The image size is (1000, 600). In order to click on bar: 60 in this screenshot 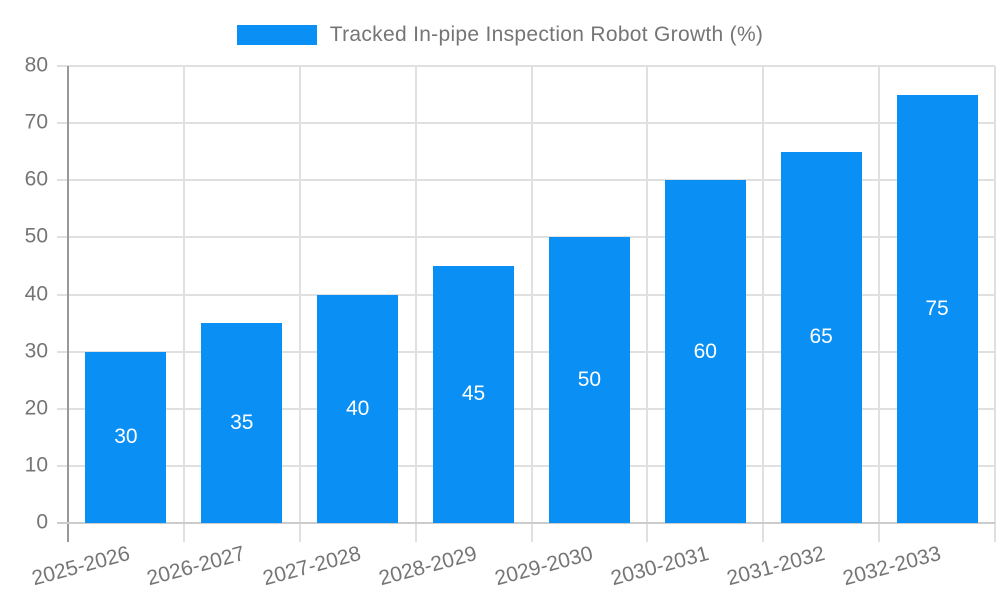, I will do `click(705, 351)`.